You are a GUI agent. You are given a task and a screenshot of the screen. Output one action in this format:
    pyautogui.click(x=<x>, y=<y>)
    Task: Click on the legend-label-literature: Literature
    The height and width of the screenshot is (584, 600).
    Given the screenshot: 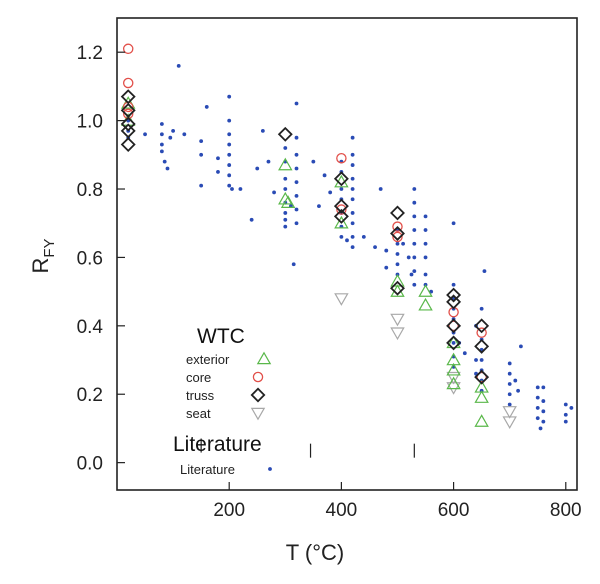 What is the action you would take?
    pyautogui.click(x=207, y=469)
    